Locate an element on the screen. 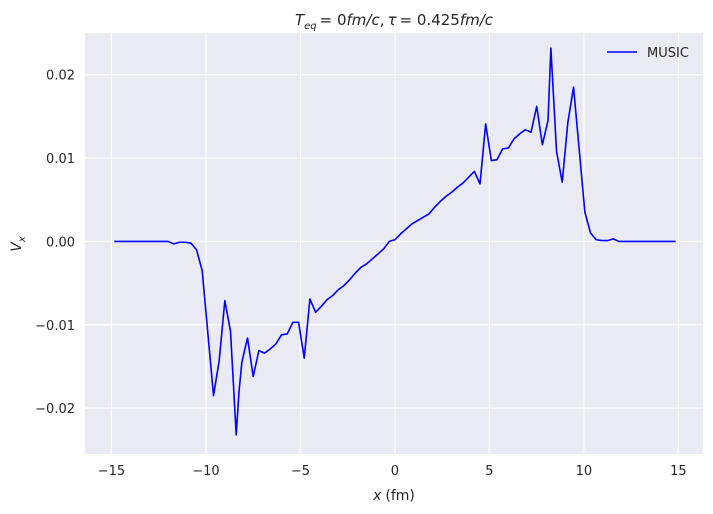  y-tick-label: 0.02 is located at coordinates (60, 76).